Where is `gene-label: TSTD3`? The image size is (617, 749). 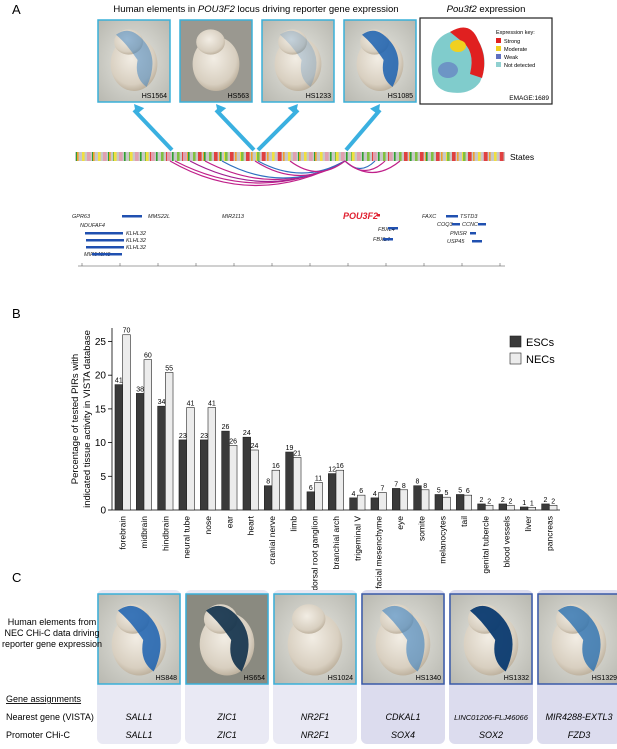
gene-label: TSTD3 is located at coordinates (469, 217).